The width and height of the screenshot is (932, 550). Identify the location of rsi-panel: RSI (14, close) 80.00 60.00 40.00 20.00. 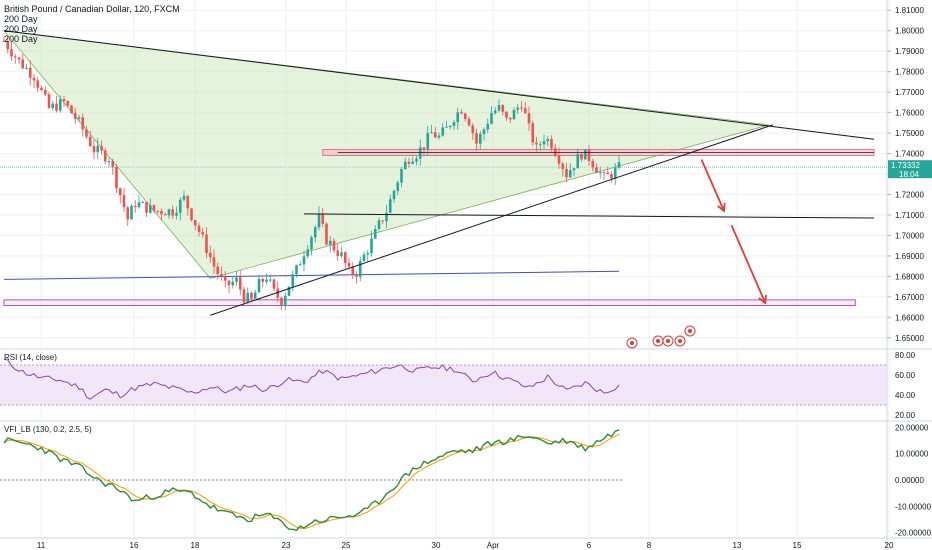
(458, 385).